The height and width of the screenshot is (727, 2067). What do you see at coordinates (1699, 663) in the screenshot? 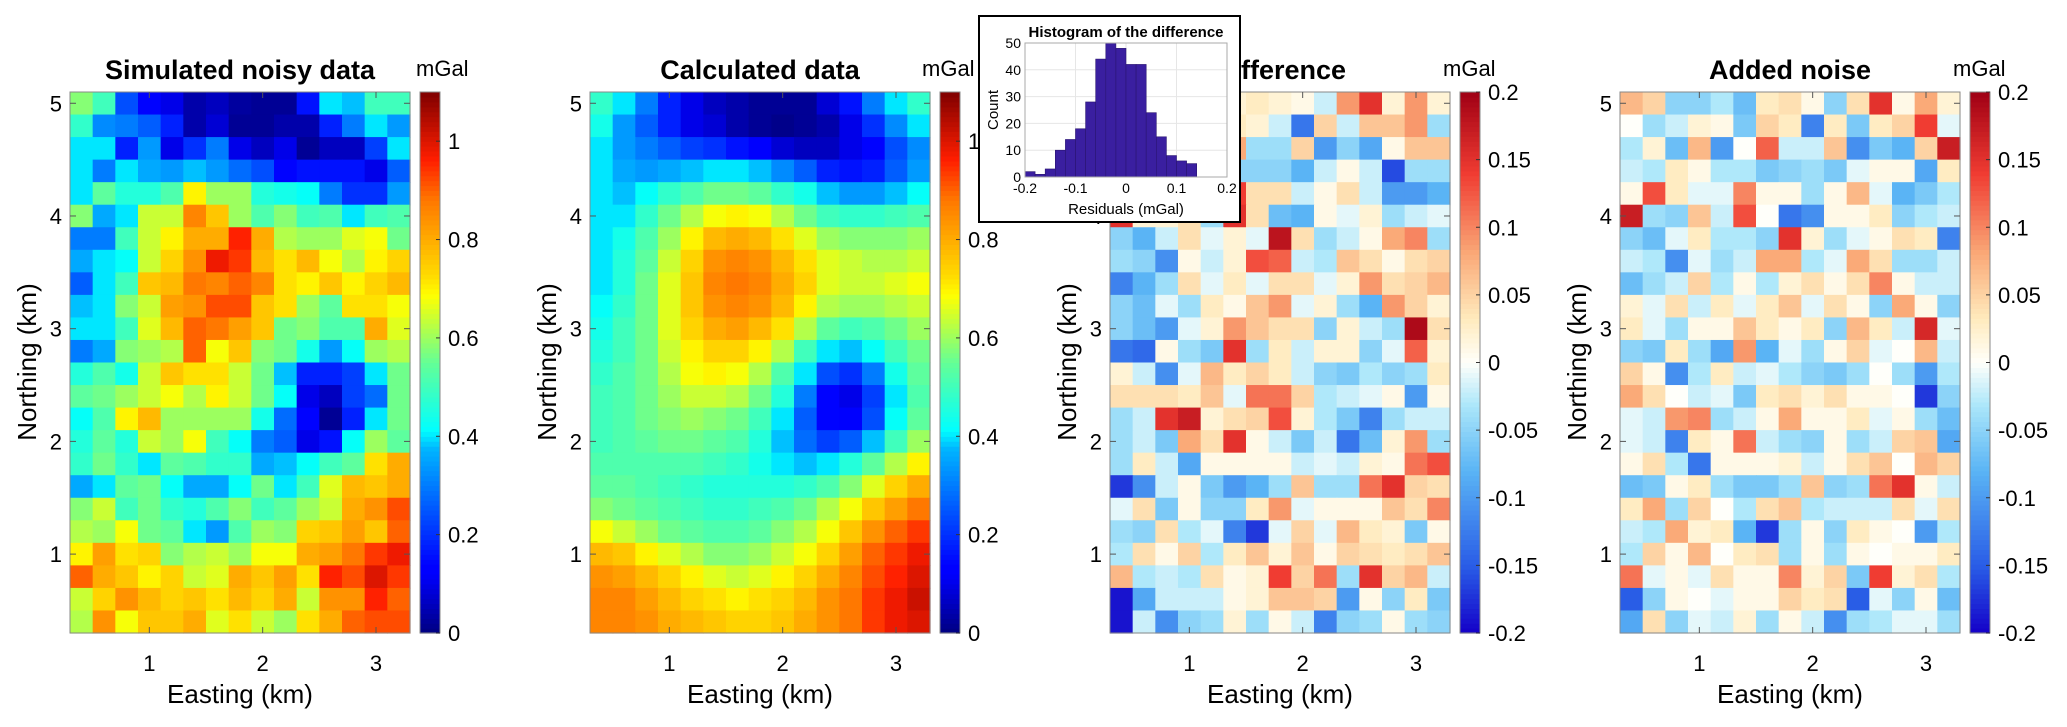
I see `x-tick-label: 1` at bounding box center [1699, 663].